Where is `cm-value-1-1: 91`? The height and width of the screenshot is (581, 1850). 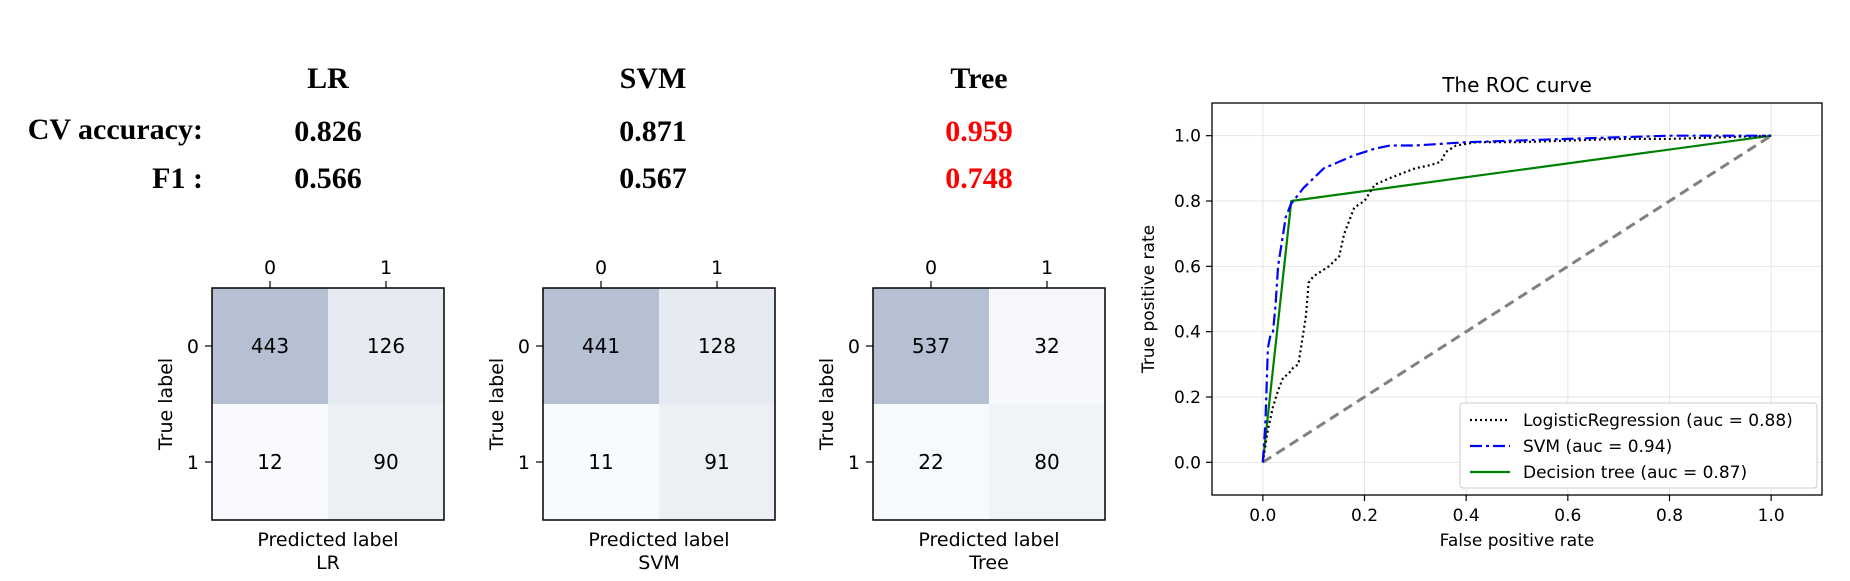
cm-value-1-1: 91 is located at coordinates (716, 462).